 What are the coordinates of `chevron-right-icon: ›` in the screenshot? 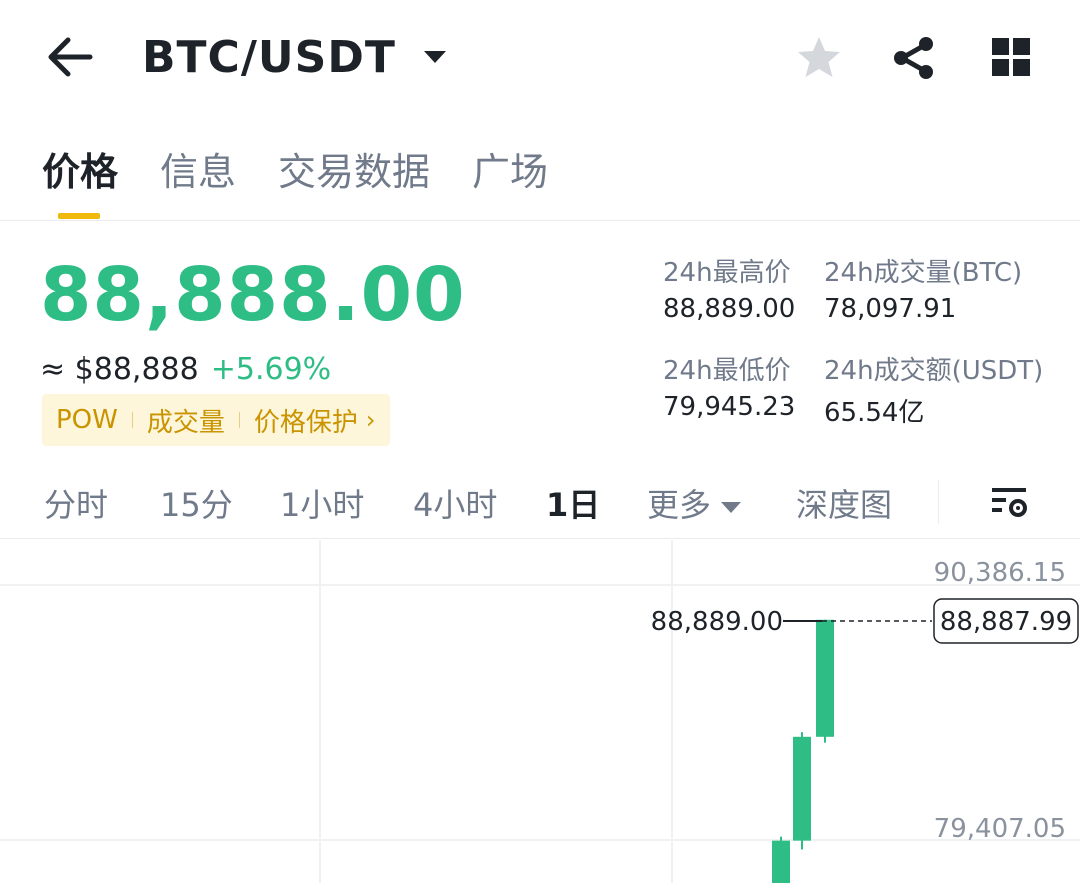 It's located at (370, 420).